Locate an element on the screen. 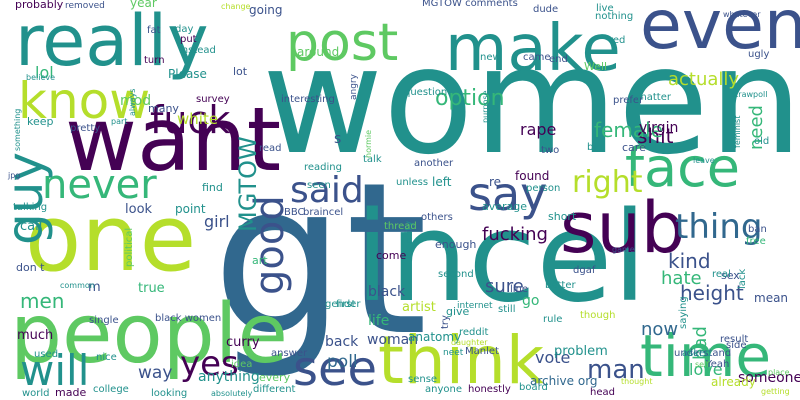  word-identity: identity is located at coordinates (409, 240).